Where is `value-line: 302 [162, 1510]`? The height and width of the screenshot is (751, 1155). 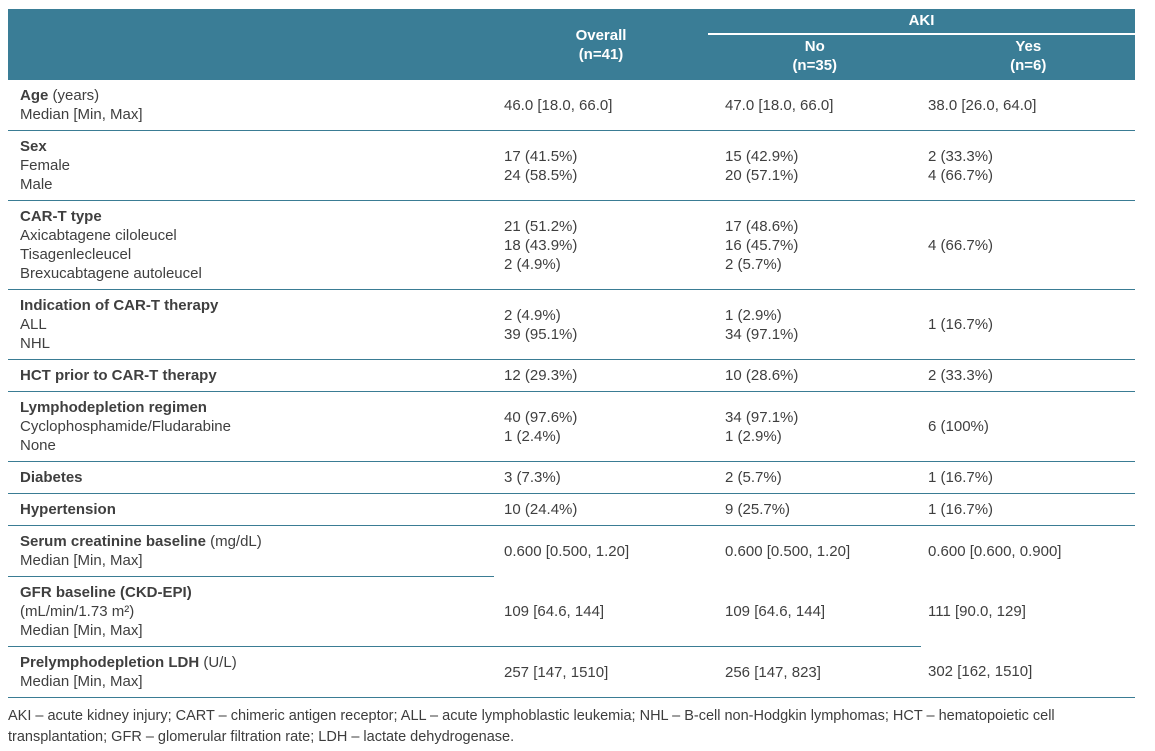
value-line: 302 [162, 1510] is located at coordinates (980, 672).